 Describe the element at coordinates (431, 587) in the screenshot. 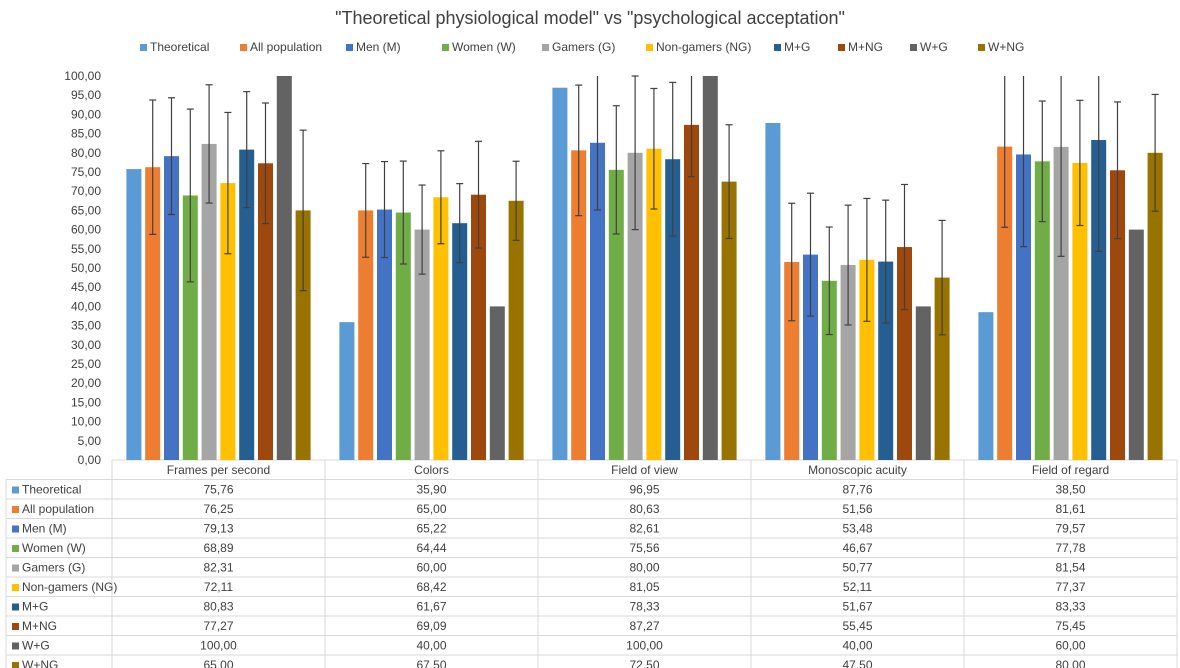

I see `data-label: 68,42` at that location.